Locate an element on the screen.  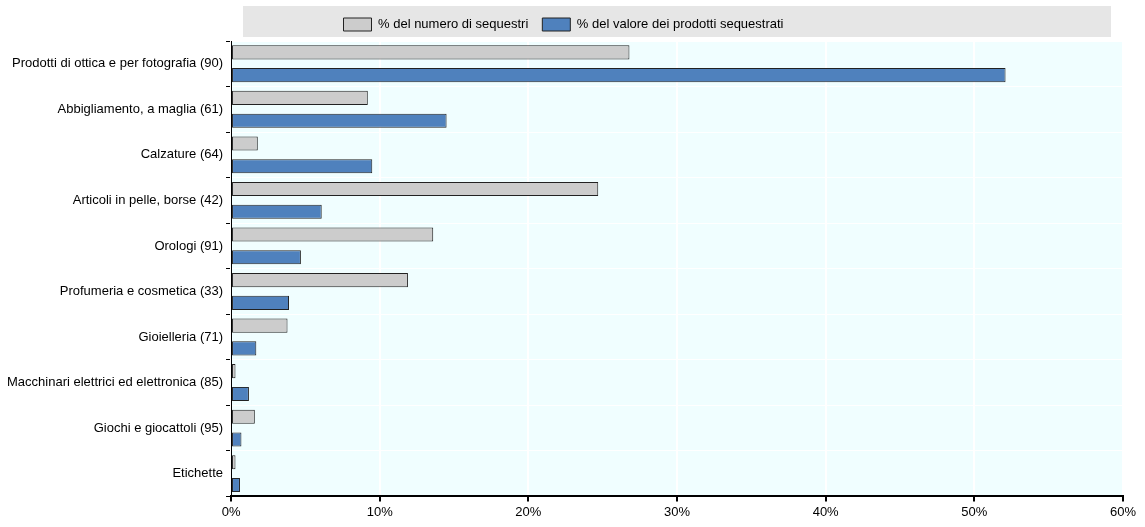
x-tick-label: 30% is located at coordinates (677, 511).